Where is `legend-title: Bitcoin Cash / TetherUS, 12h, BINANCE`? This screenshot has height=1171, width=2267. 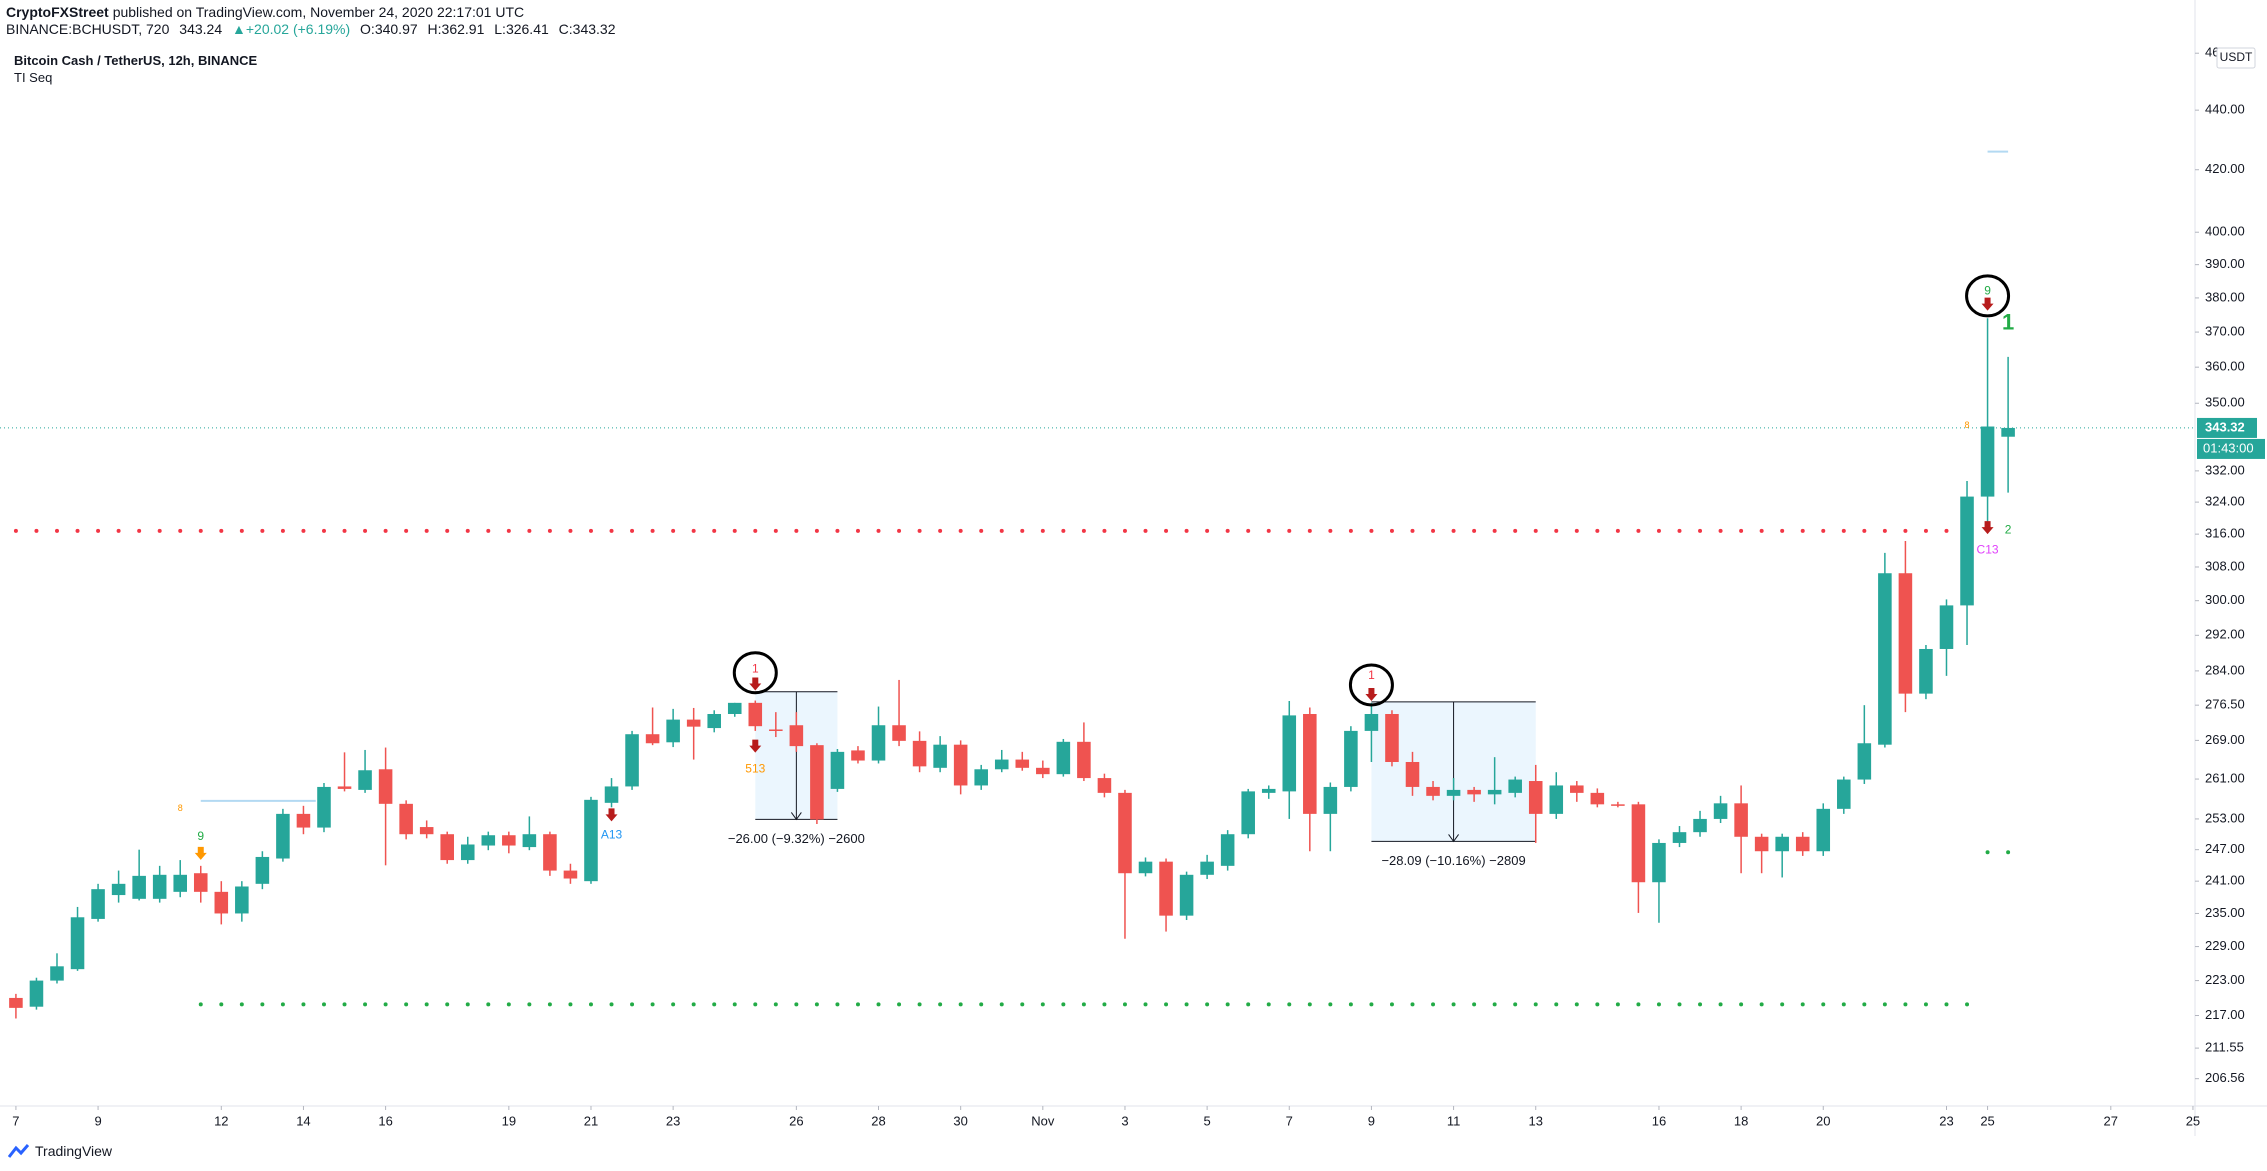 legend-title: Bitcoin Cash / TetherUS, 12h, BINANCE is located at coordinates (136, 60).